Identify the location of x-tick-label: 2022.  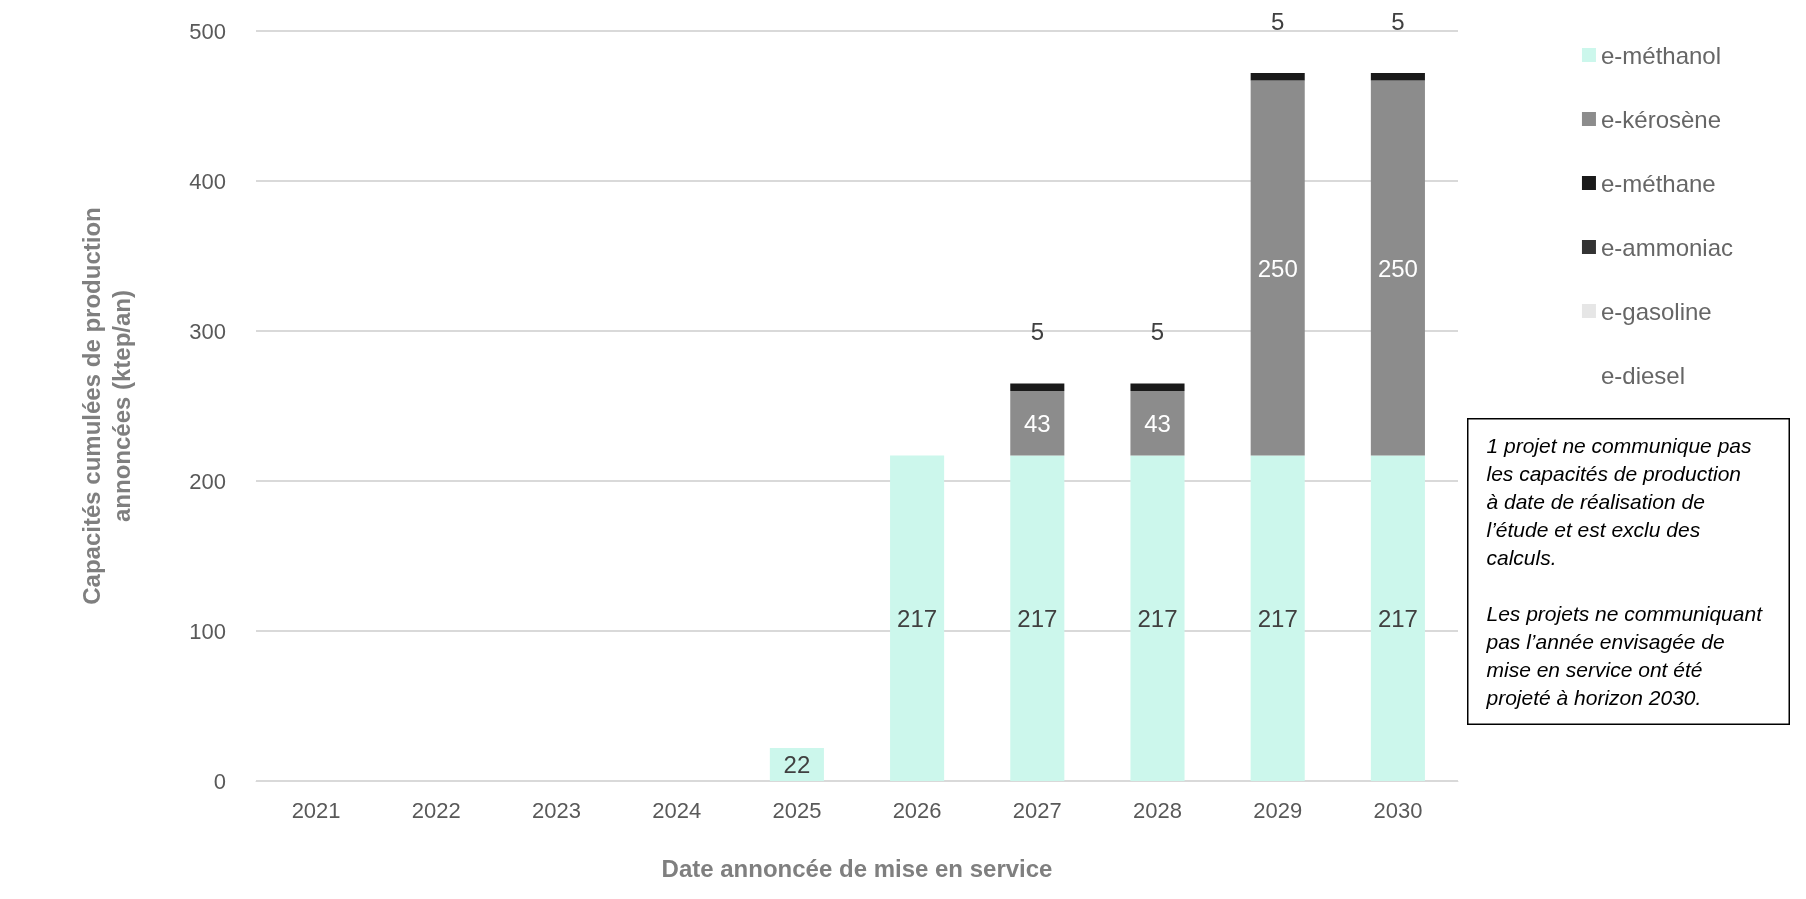
(436, 810).